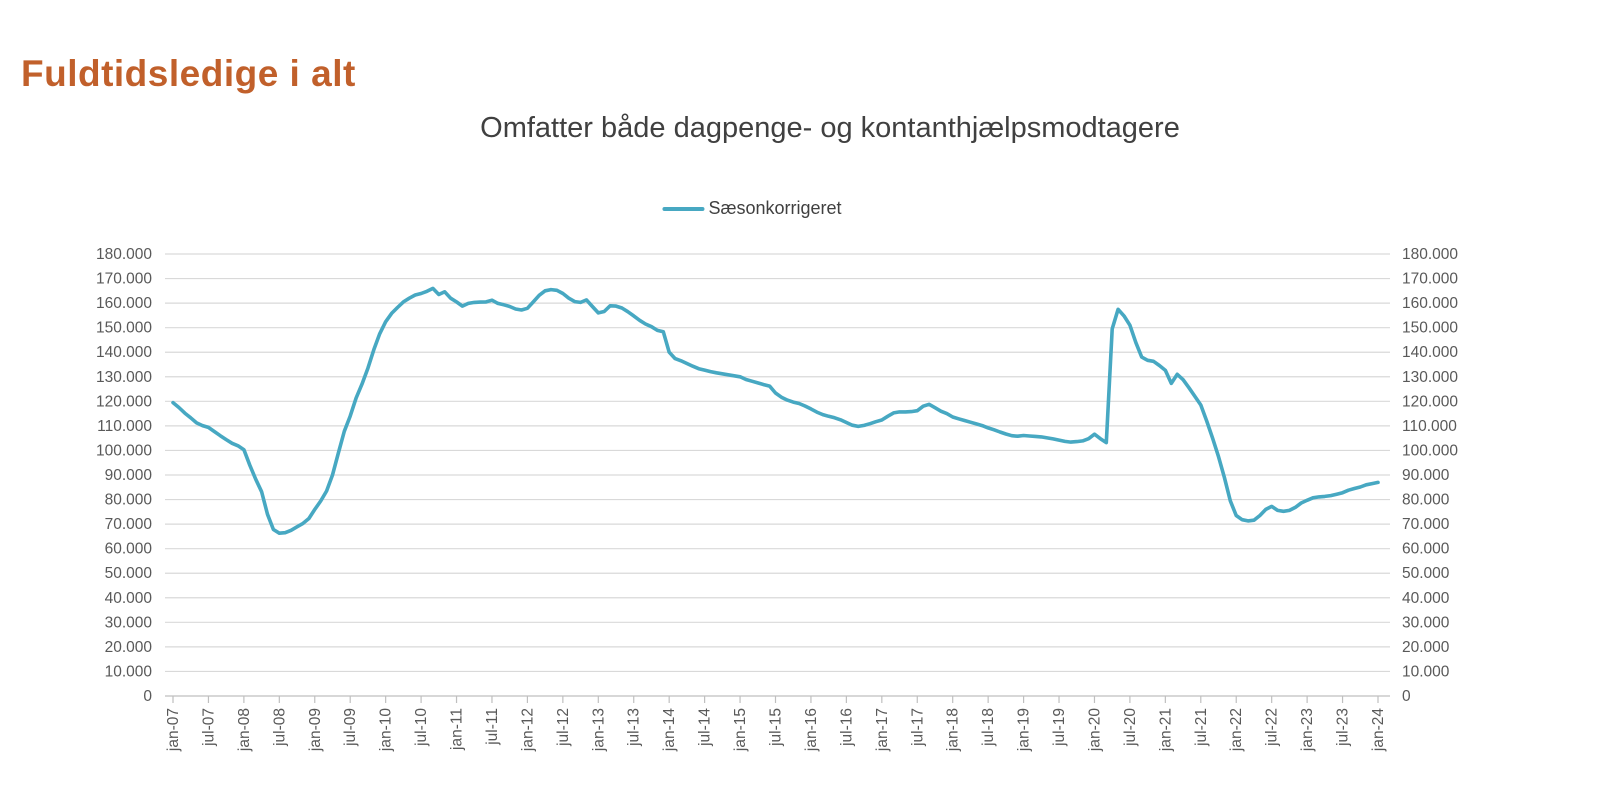 The image size is (1600, 800). I want to click on chart-legend: Sæsonkorrigeret, so click(752, 208).